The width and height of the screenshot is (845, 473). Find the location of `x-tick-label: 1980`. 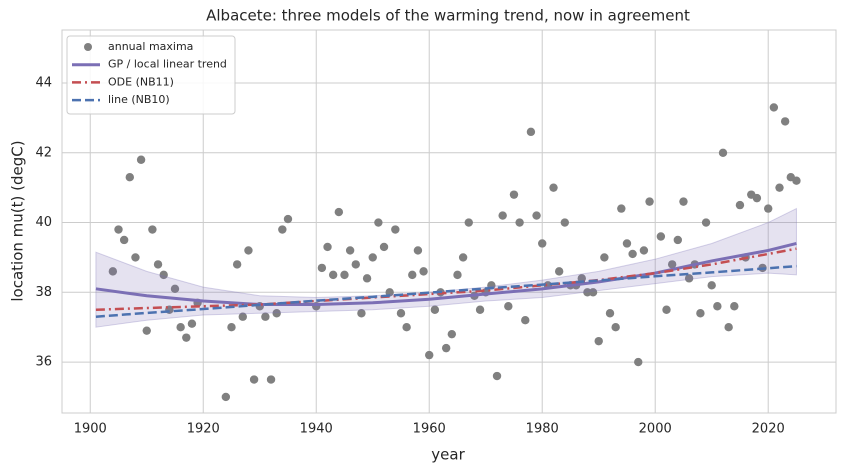

x-tick-label: 1980 is located at coordinates (542, 429).